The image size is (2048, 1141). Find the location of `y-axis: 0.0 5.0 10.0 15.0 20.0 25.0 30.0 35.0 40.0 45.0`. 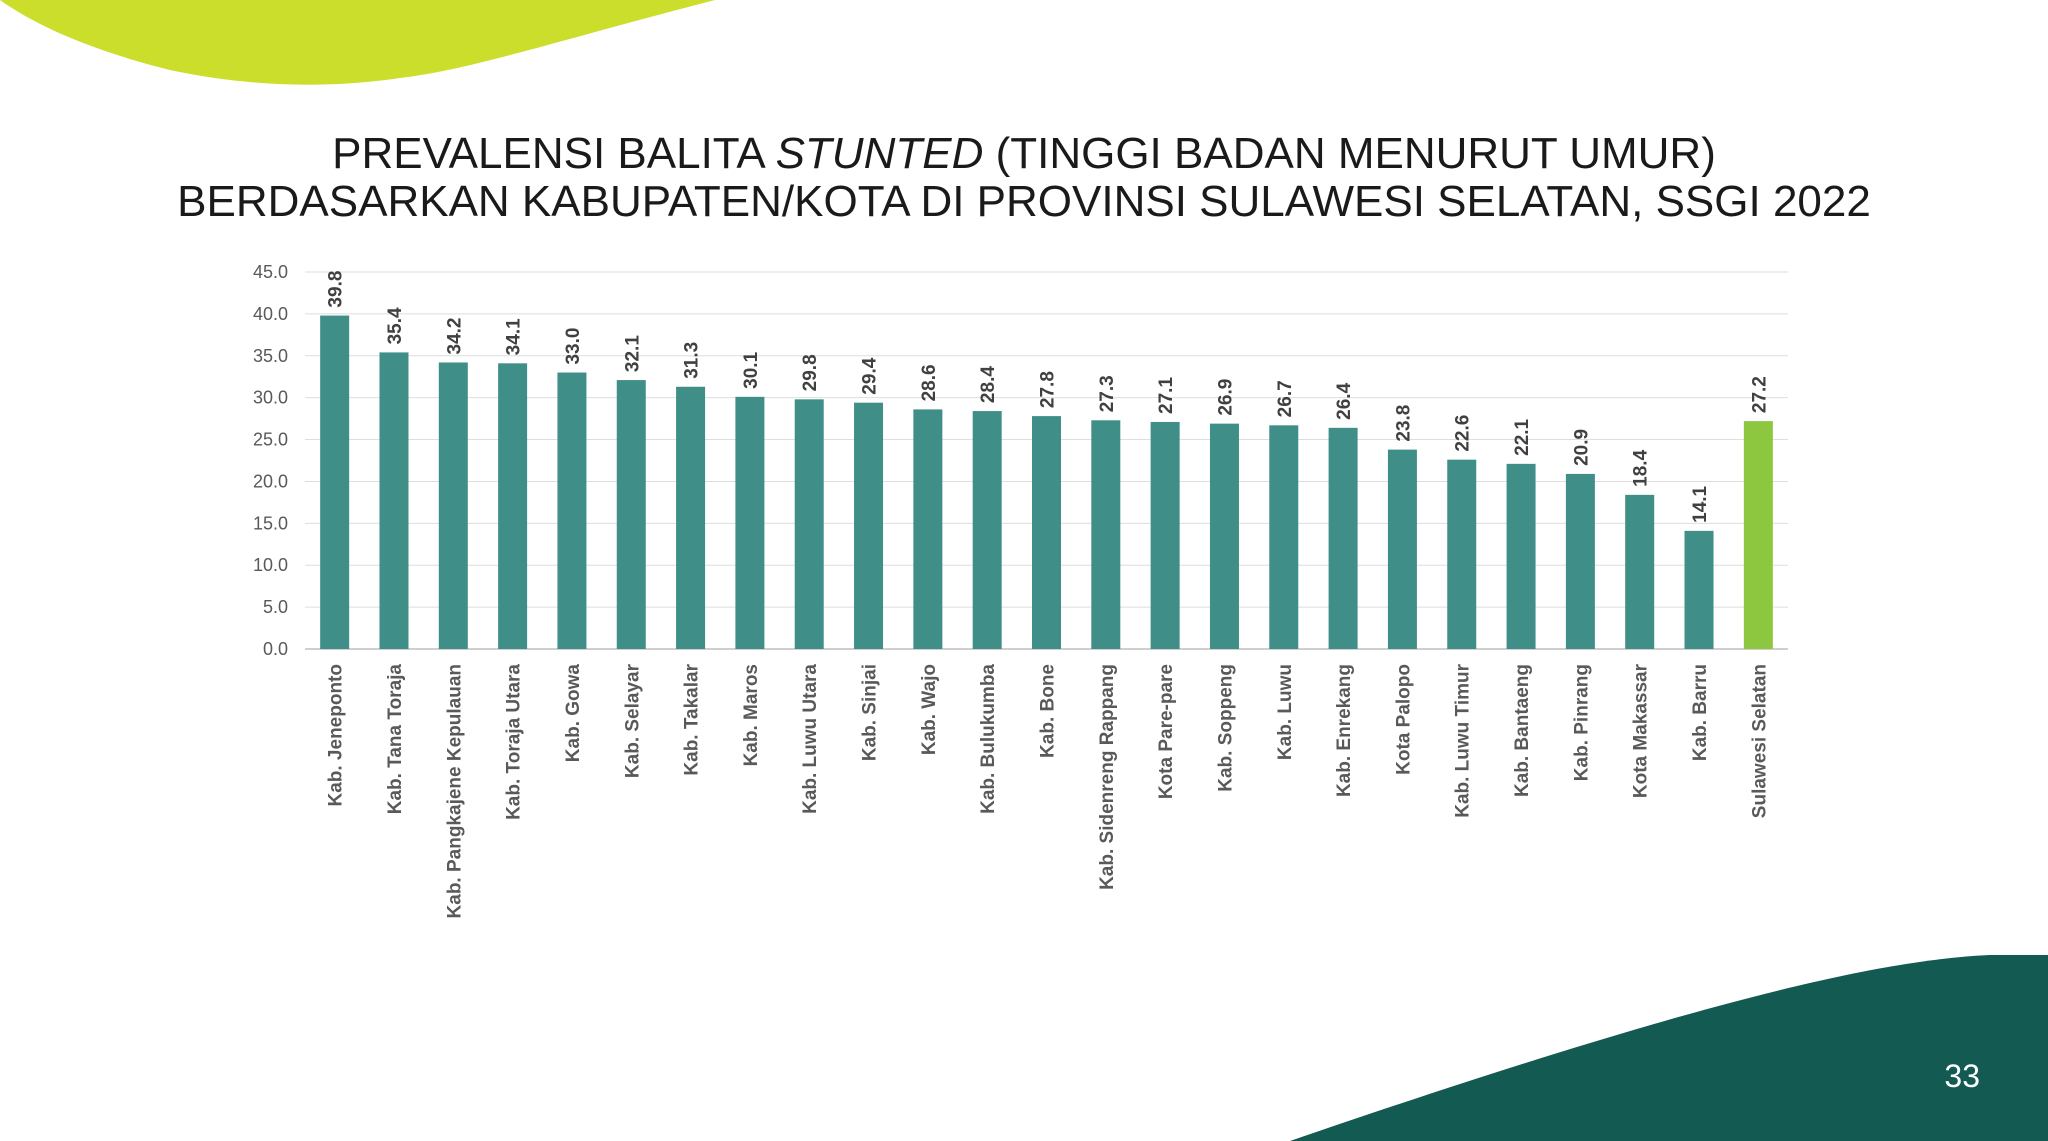

y-axis: 0.0 5.0 10.0 15.0 20.0 25.0 30.0 35.0 40.0 45.0 is located at coordinates (270, 460).